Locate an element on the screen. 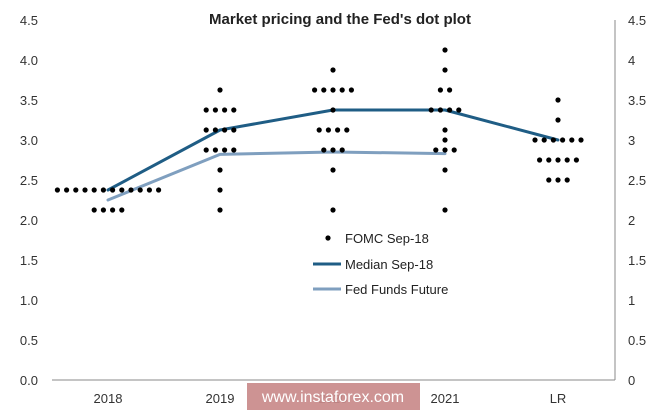  y-tick-label-right: 1 is located at coordinates (631, 300).